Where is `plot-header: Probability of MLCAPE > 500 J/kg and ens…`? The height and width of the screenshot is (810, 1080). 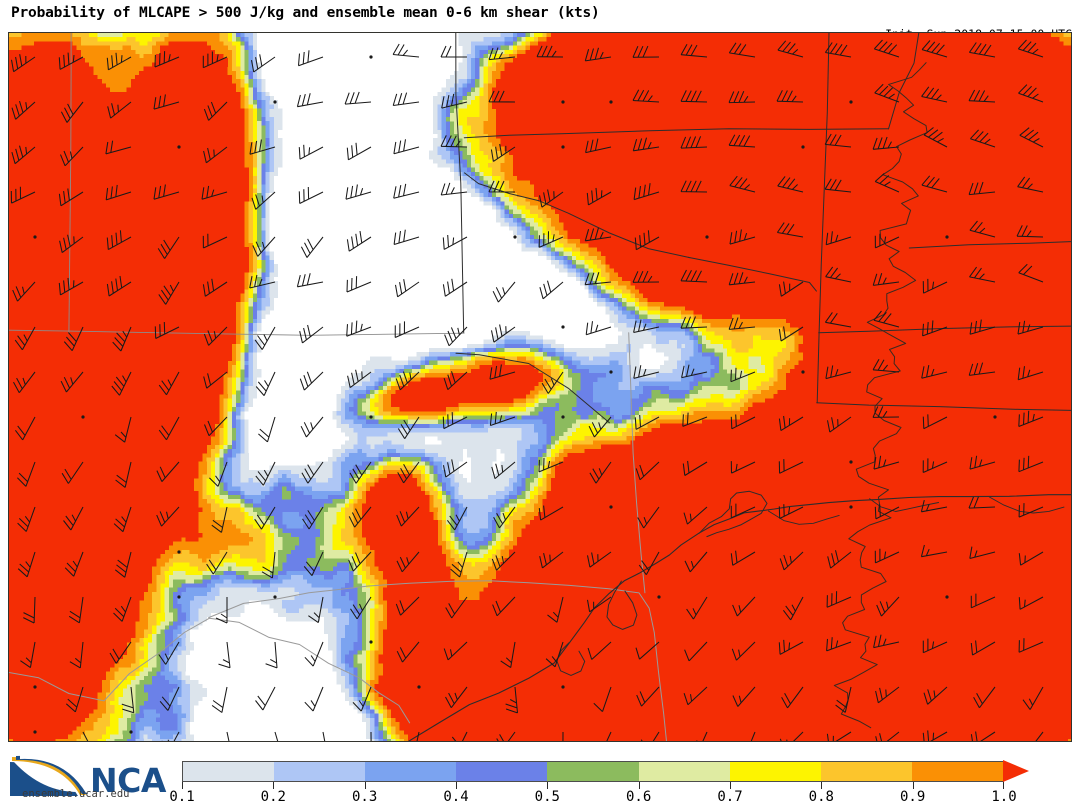 plot-header: Probability of MLCAPE > 500 J/kg and ens… is located at coordinates (540, 40).